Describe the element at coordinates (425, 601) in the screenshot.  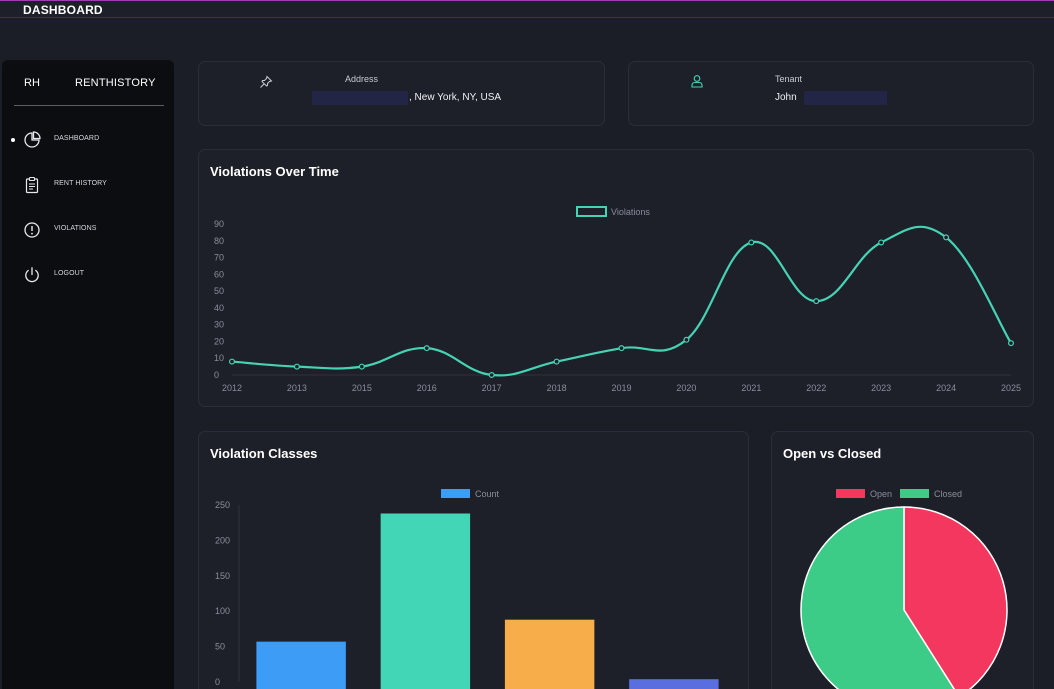
I see `bar-b` at that location.